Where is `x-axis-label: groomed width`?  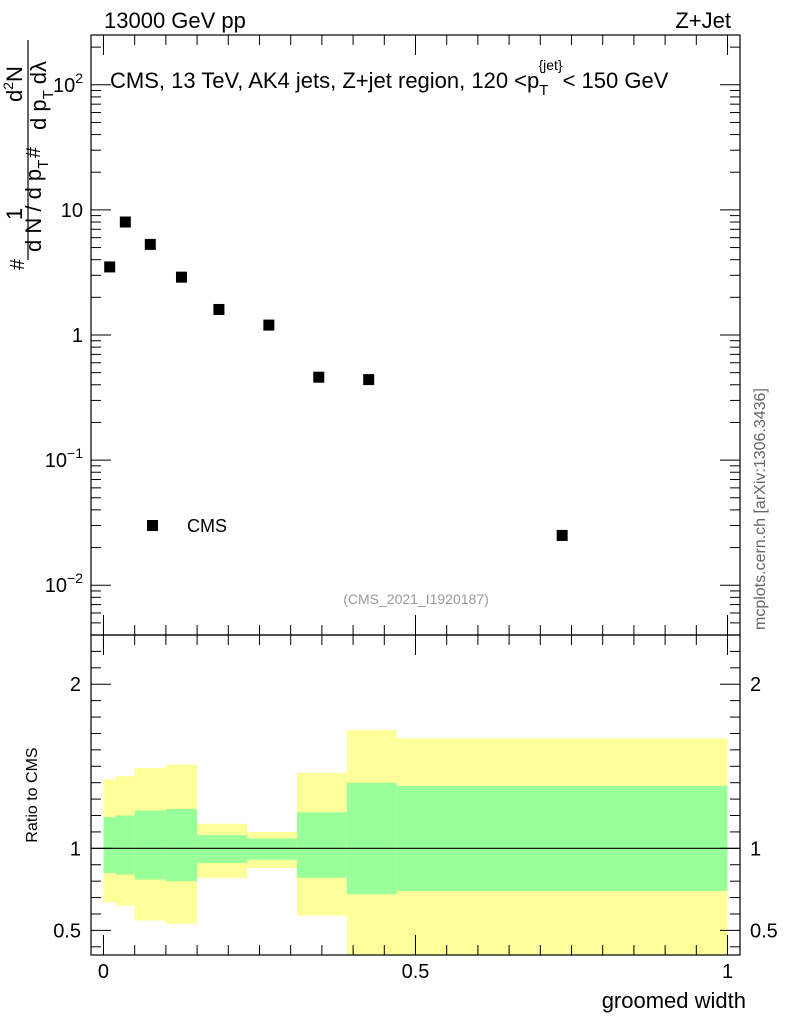
x-axis-label: groomed width is located at coordinates (674, 1000).